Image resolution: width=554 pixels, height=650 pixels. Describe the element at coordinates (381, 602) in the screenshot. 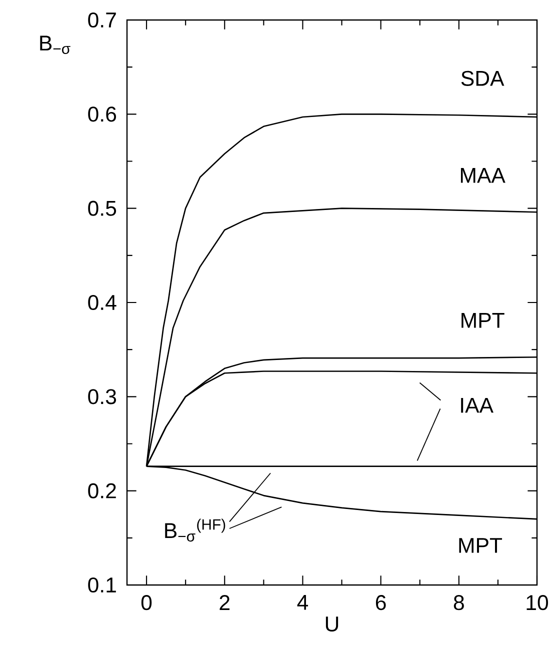

I see `x-tick-label: 6` at that location.